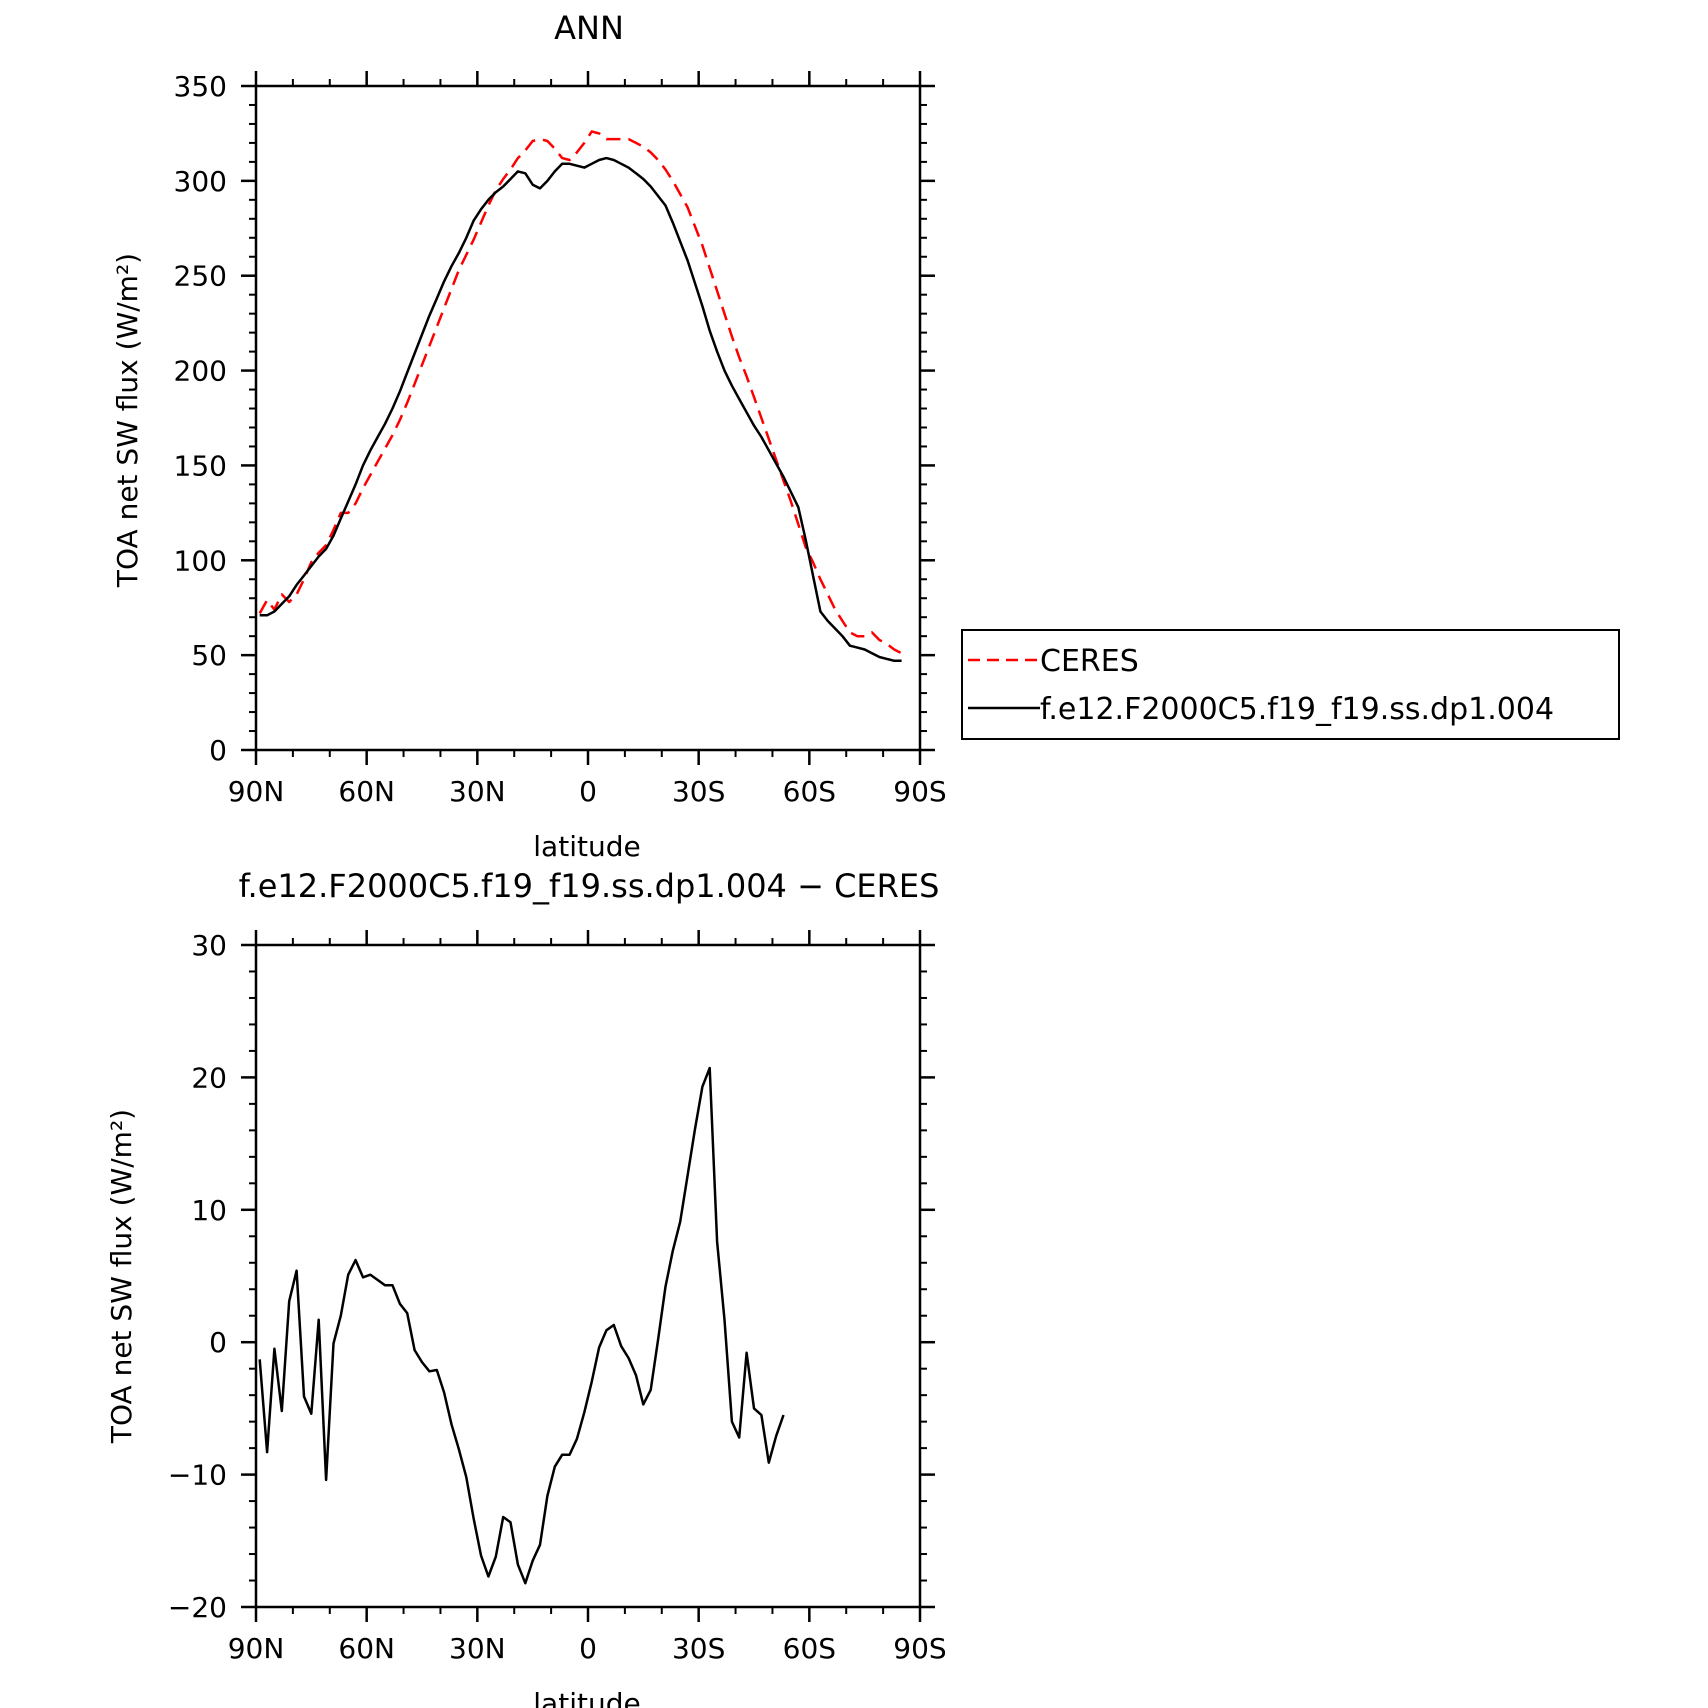  What do you see at coordinates (200, 371) in the screenshot?
I see `y-tick-label: 200` at bounding box center [200, 371].